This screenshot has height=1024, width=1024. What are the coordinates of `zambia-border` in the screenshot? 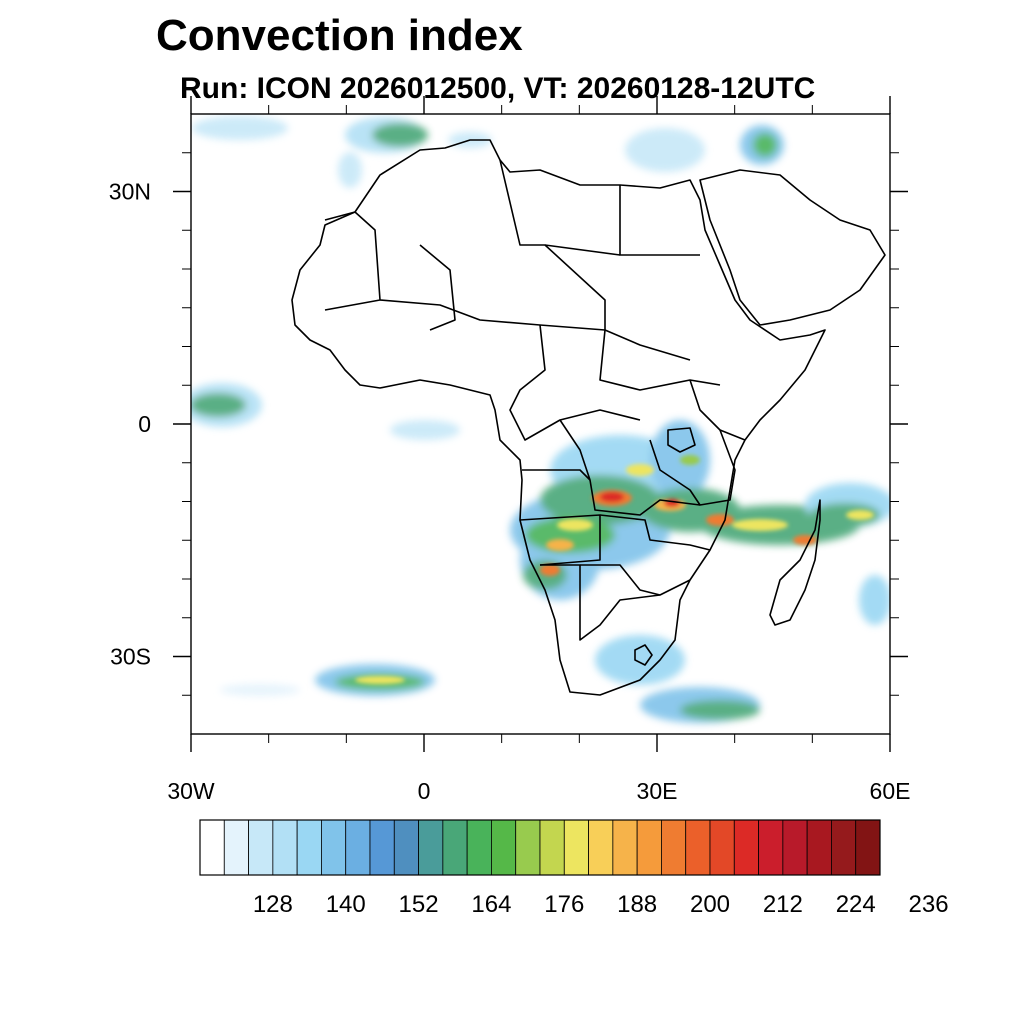 It's located at (655, 532).